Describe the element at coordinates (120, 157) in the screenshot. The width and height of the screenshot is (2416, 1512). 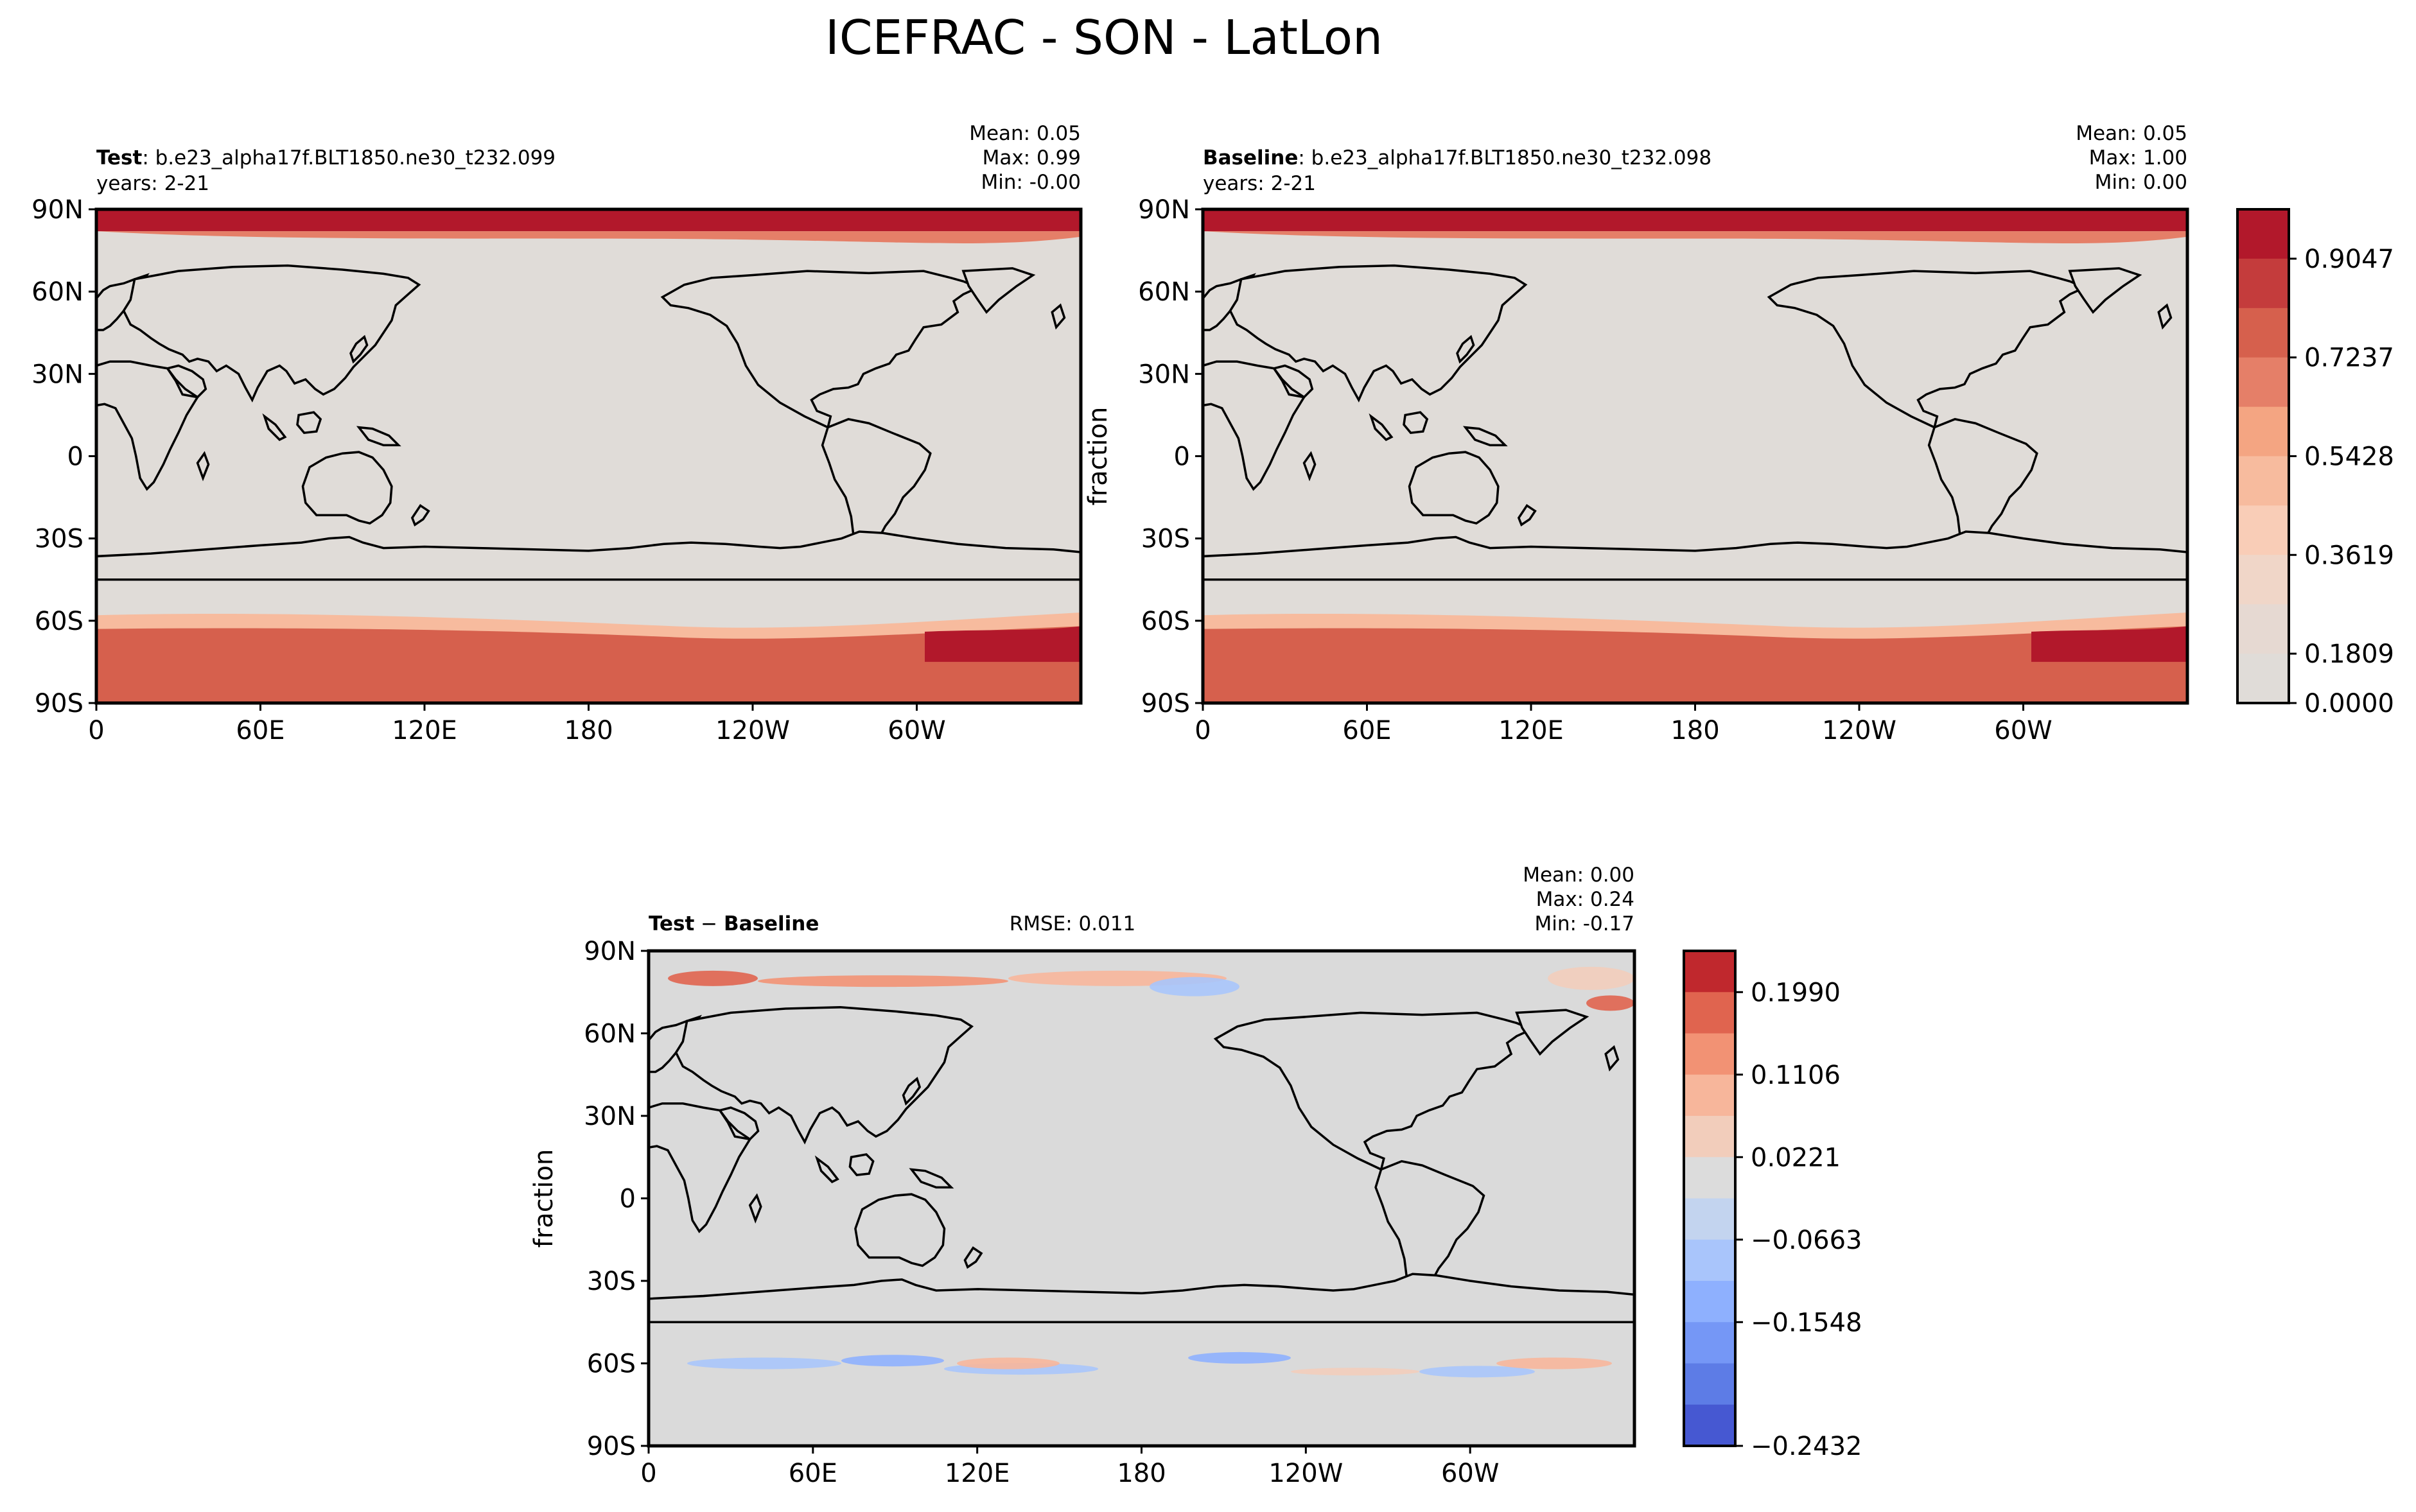
I see `case-label-bold: Test` at that location.